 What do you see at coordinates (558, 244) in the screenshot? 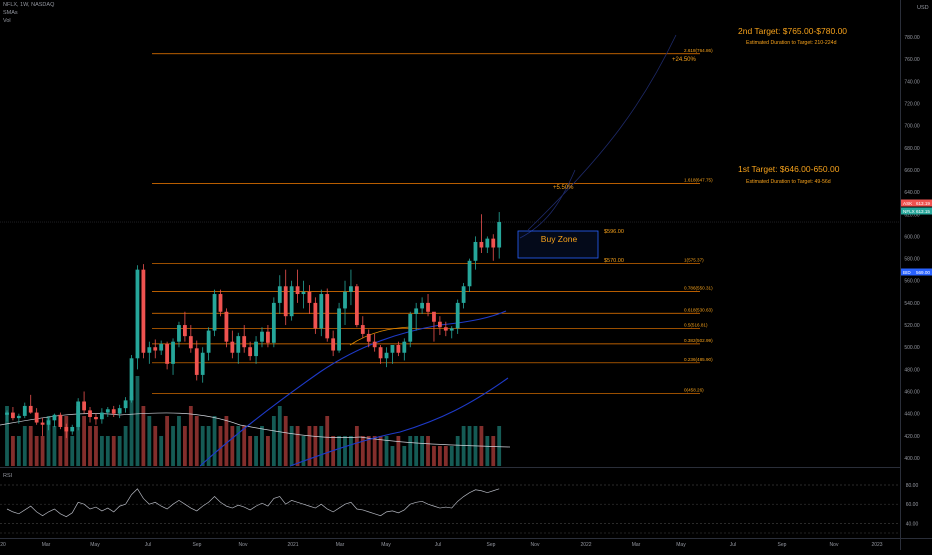
I see `buy-zone-box` at bounding box center [558, 244].